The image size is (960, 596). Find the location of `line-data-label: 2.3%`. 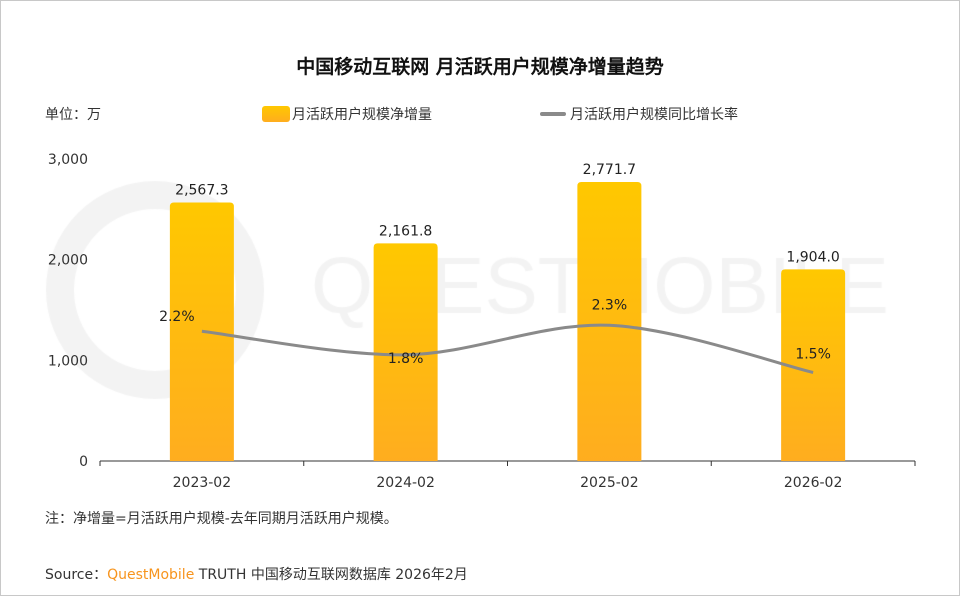

line-data-label: 2.3% is located at coordinates (610, 305).